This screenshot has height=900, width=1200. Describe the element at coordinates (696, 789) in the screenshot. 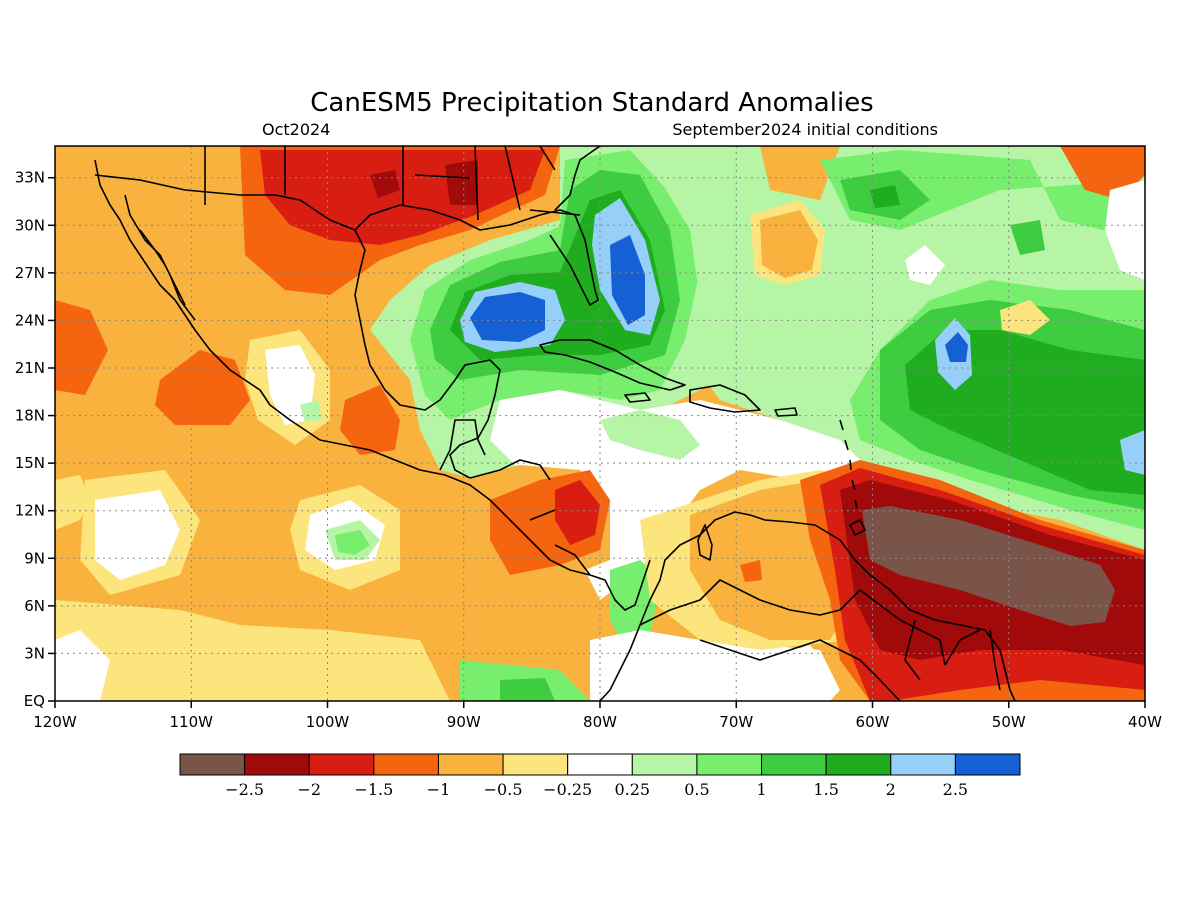

I see `colorbar-label: 0.5` at that location.